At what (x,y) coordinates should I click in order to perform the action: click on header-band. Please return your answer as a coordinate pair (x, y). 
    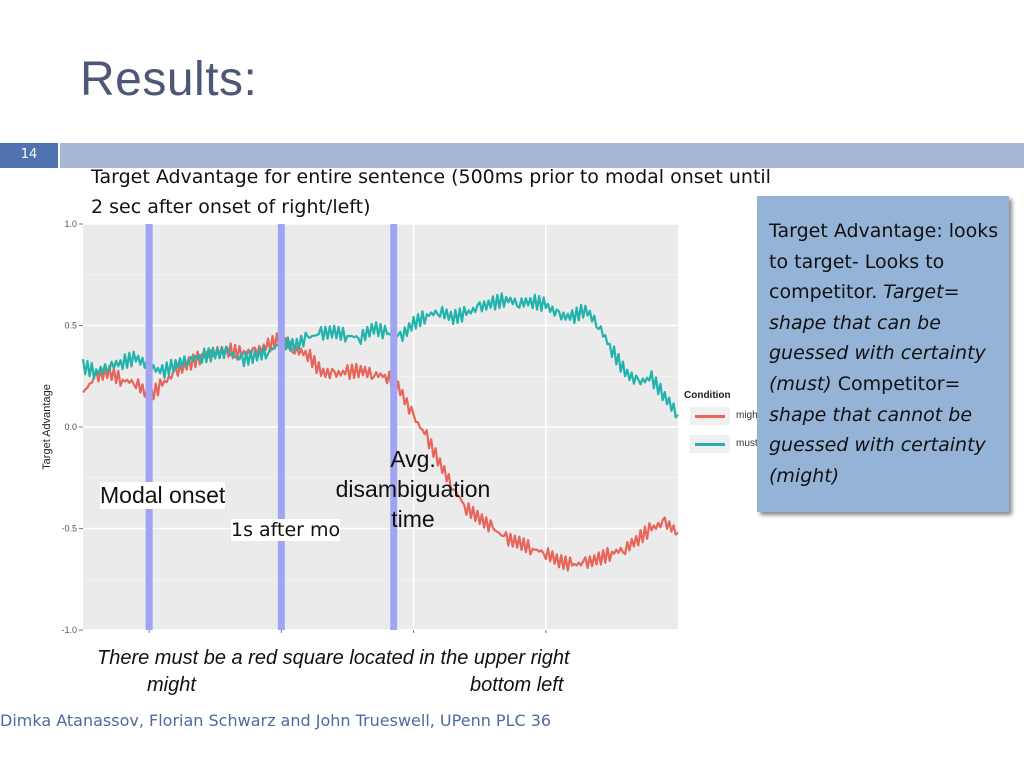
    Looking at the image, I should click on (542, 155).